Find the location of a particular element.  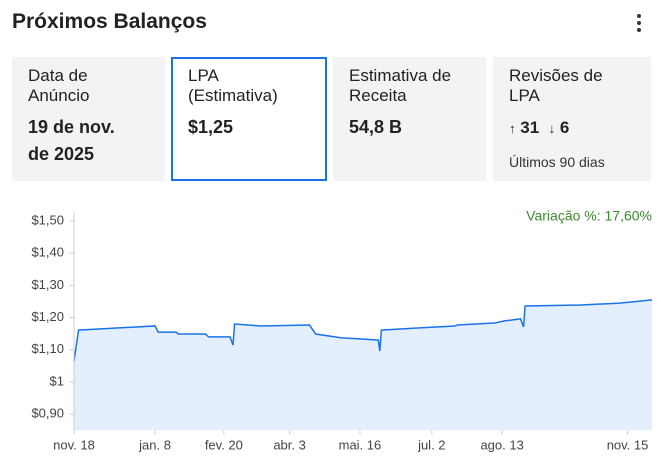

card: Estimativa de Receita 54,8 B is located at coordinates (409, 119).